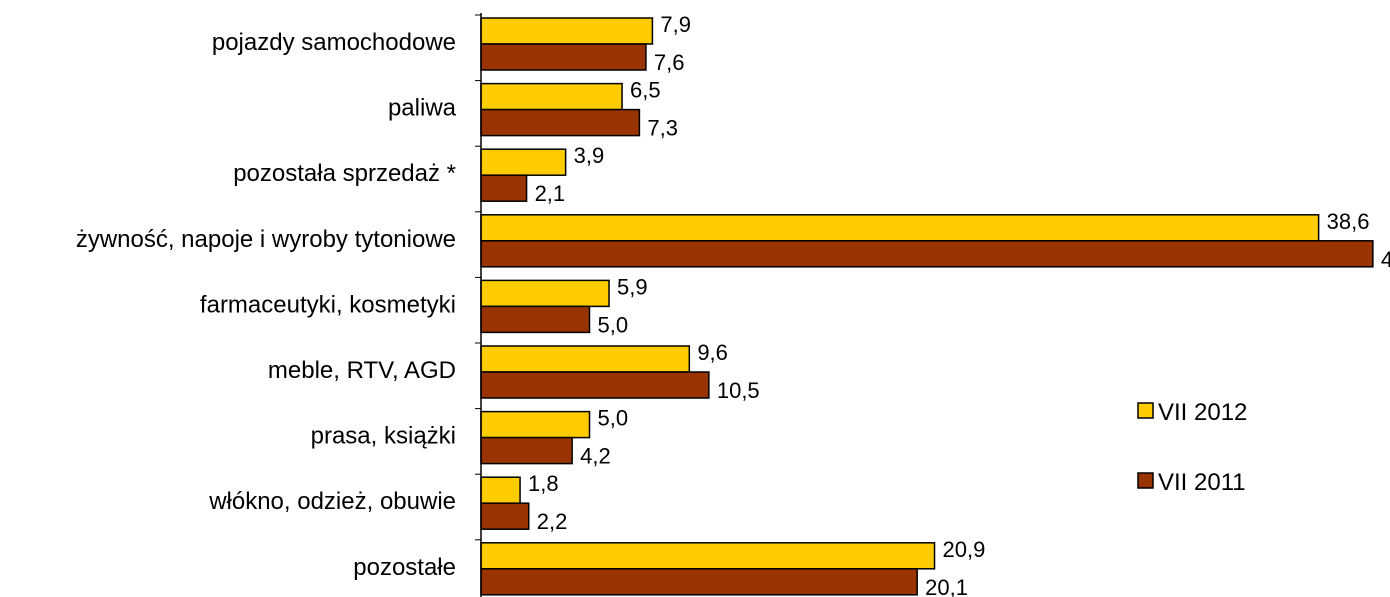 This screenshot has height=597, width=1390. What do you see at coordinates (712, 352) in the screenshot?
I see `data-label: 9,6` at bounding box center [712, 352].